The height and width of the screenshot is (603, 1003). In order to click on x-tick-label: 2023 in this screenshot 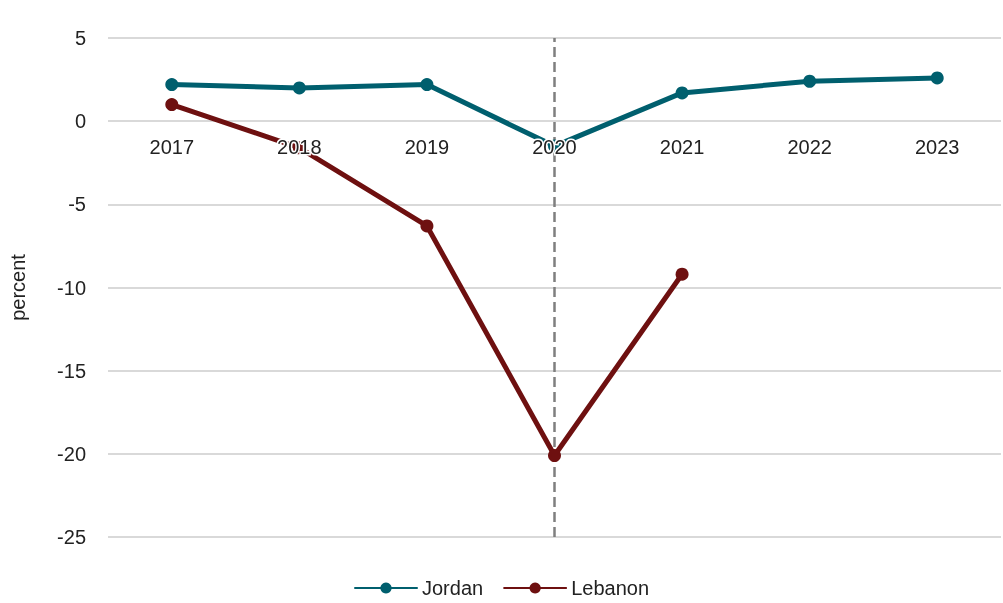, I will do `click(937, 147)`.